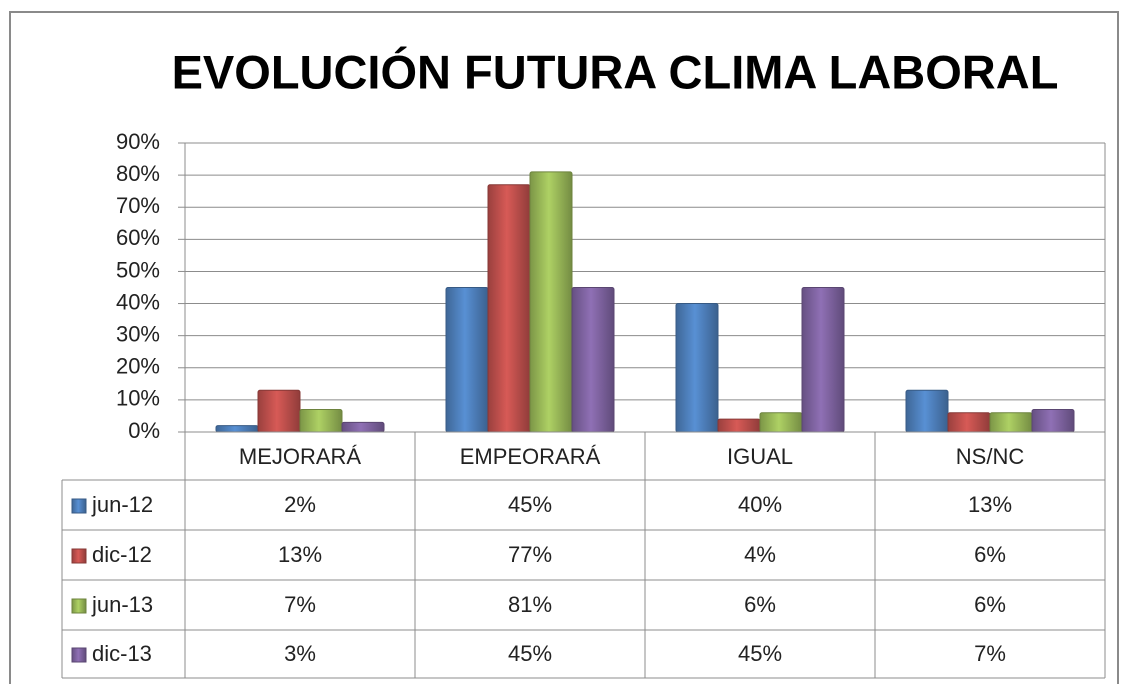 This screenshot has height=684, width=1129. I want to click on legend-label: jun-13, so click(122, 604).